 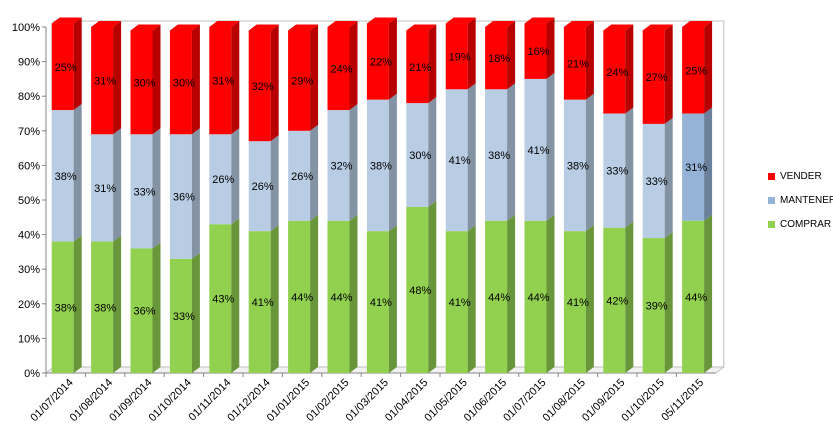 I want to click on data-label: 21%, so click(x=420, y=68).